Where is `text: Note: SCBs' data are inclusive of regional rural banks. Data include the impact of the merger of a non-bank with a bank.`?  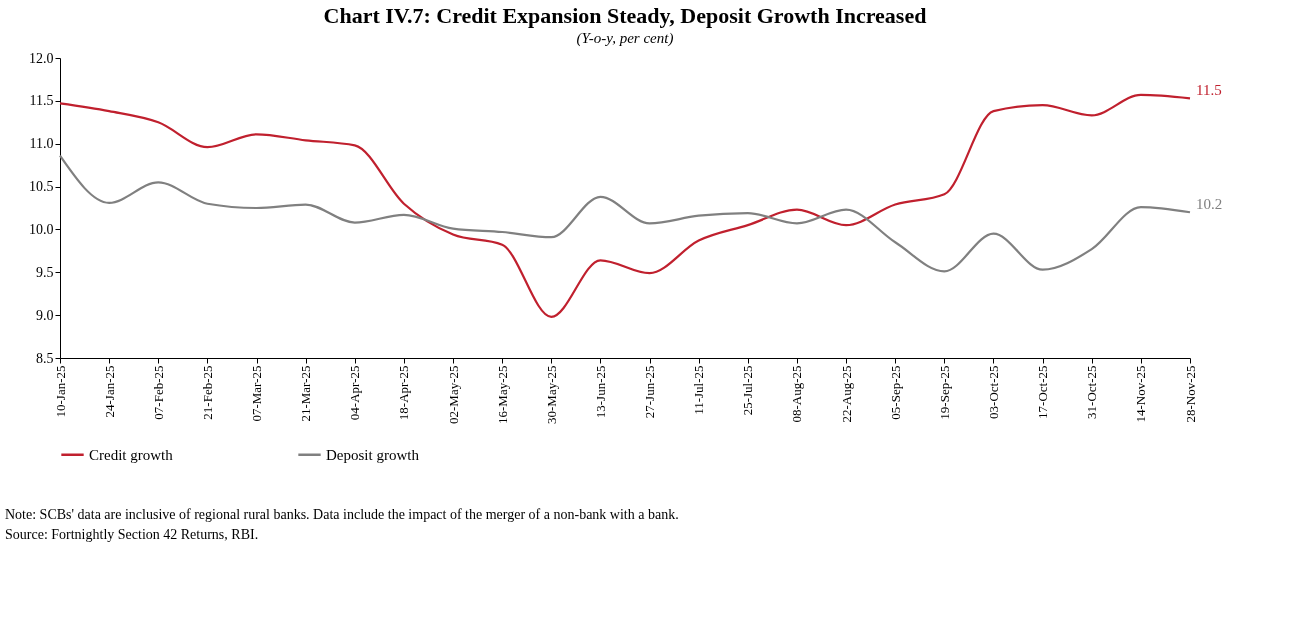 text: Note: SCBs' data are inclusive of regional rural banks. Data include the impact of the merger of a non-bank with a bank. is located at coordinates (342, 514).